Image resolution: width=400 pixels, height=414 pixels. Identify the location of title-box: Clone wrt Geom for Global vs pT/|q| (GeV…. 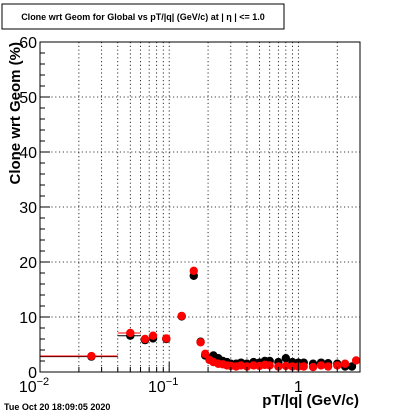
(143, 16).